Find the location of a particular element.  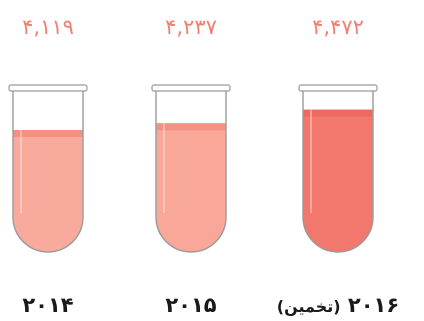

year-label-3: ۲۰۱۶ (تخمین) is located at coordinates (338, 305).